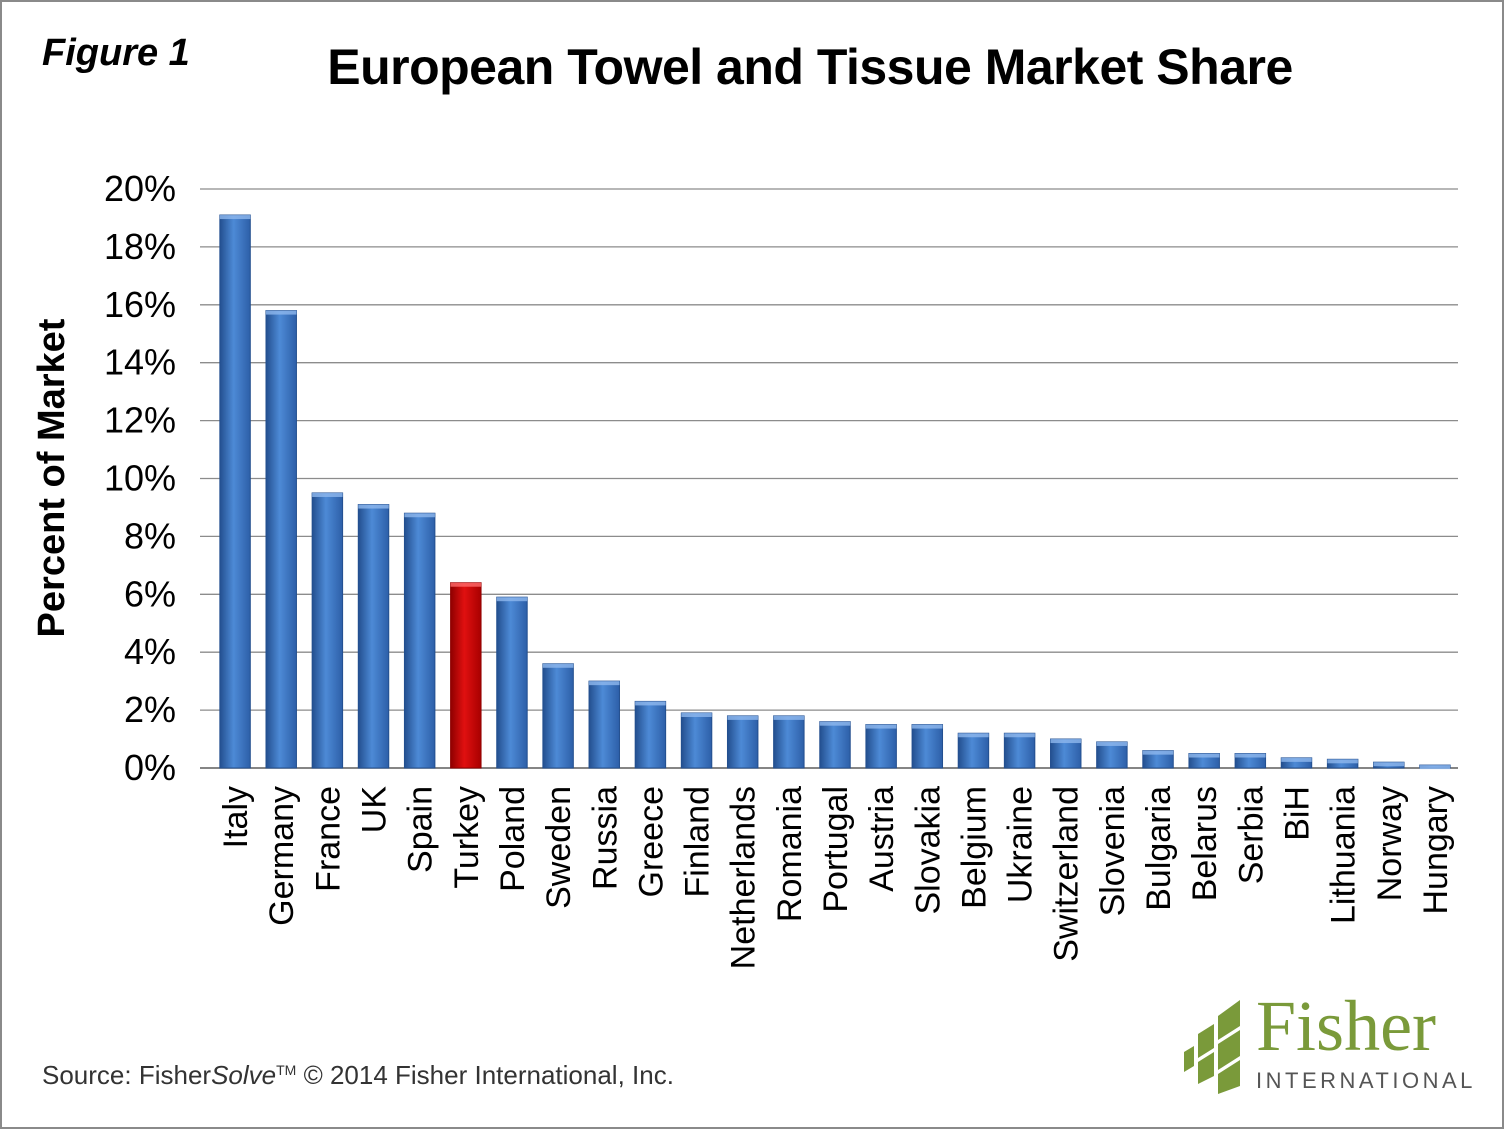  I want to click on logo-subtitle: INTERNATIONAL, so click(1366, 1080).